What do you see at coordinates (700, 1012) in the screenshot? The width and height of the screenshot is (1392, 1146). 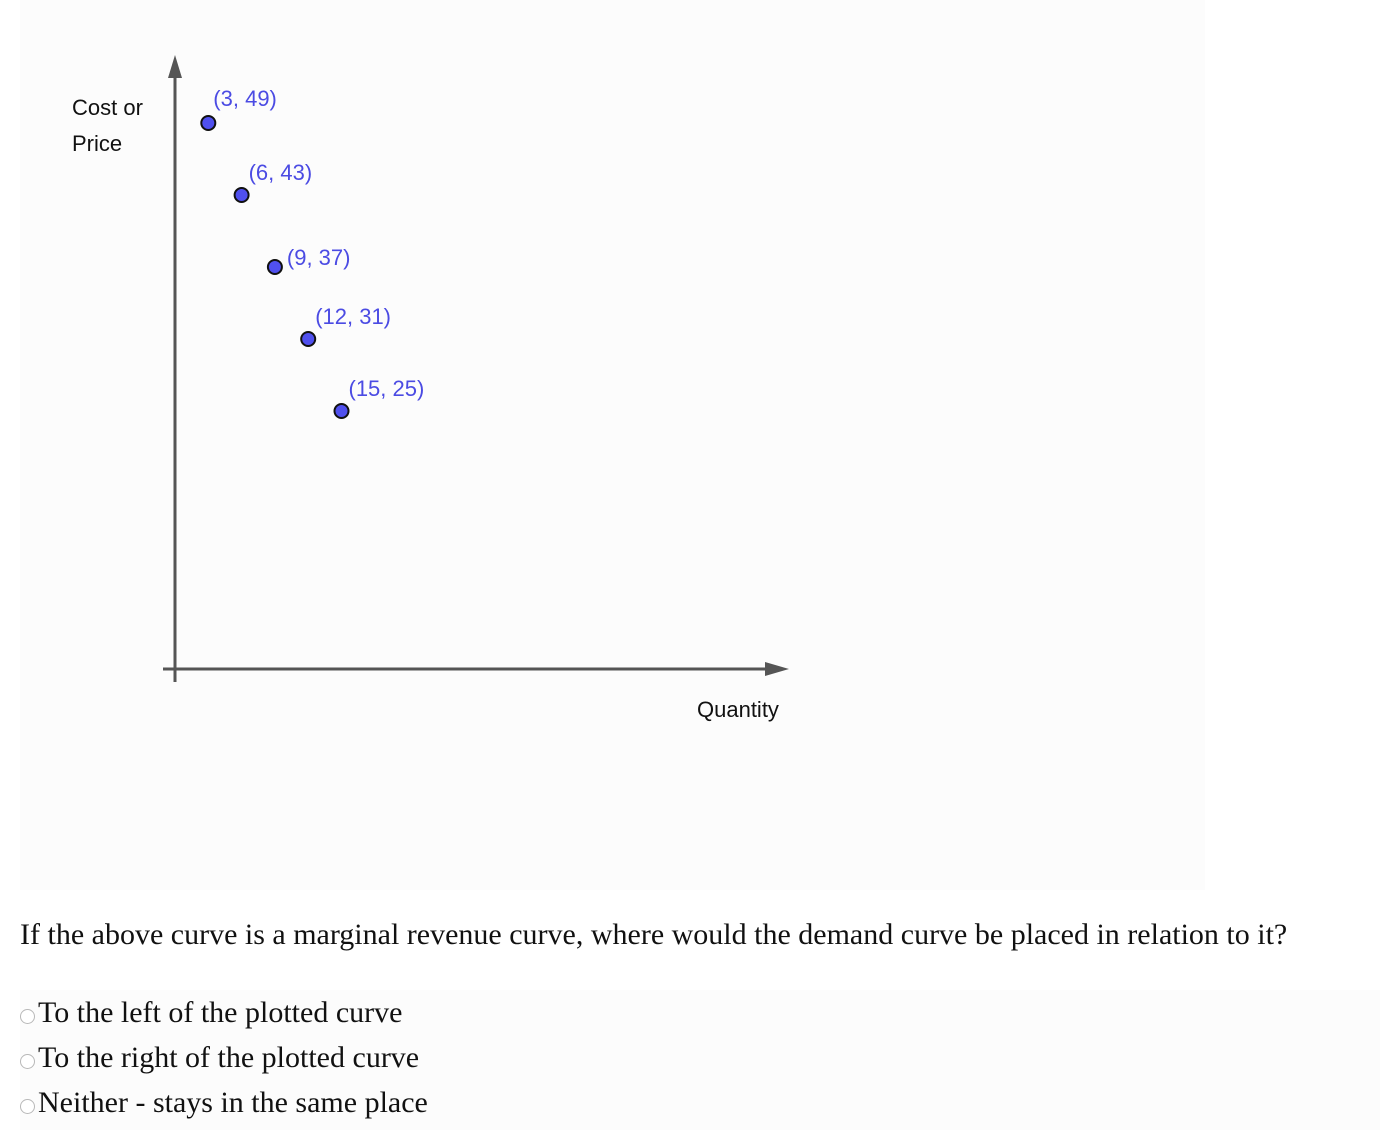 I see `option-left: To the left of the plotted curve` at bounding box center [700, 1012].